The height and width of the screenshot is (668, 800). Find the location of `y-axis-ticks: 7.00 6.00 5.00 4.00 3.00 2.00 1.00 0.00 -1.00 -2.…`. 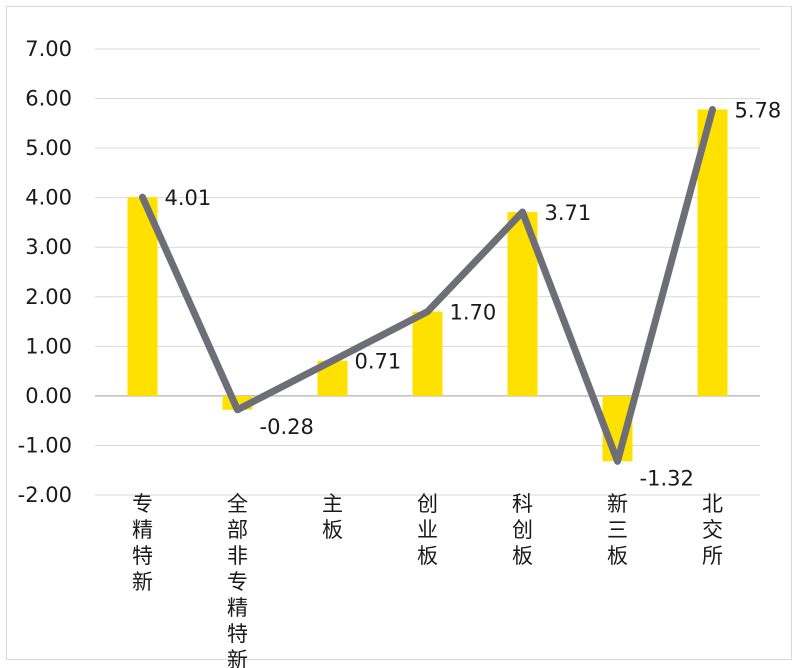

y-axis-ticks: 7.00 6.00 5.00 4.00 3.00 2.00 1.00 0.00 -1.00 -2.… is located at coordinates (45, 272).